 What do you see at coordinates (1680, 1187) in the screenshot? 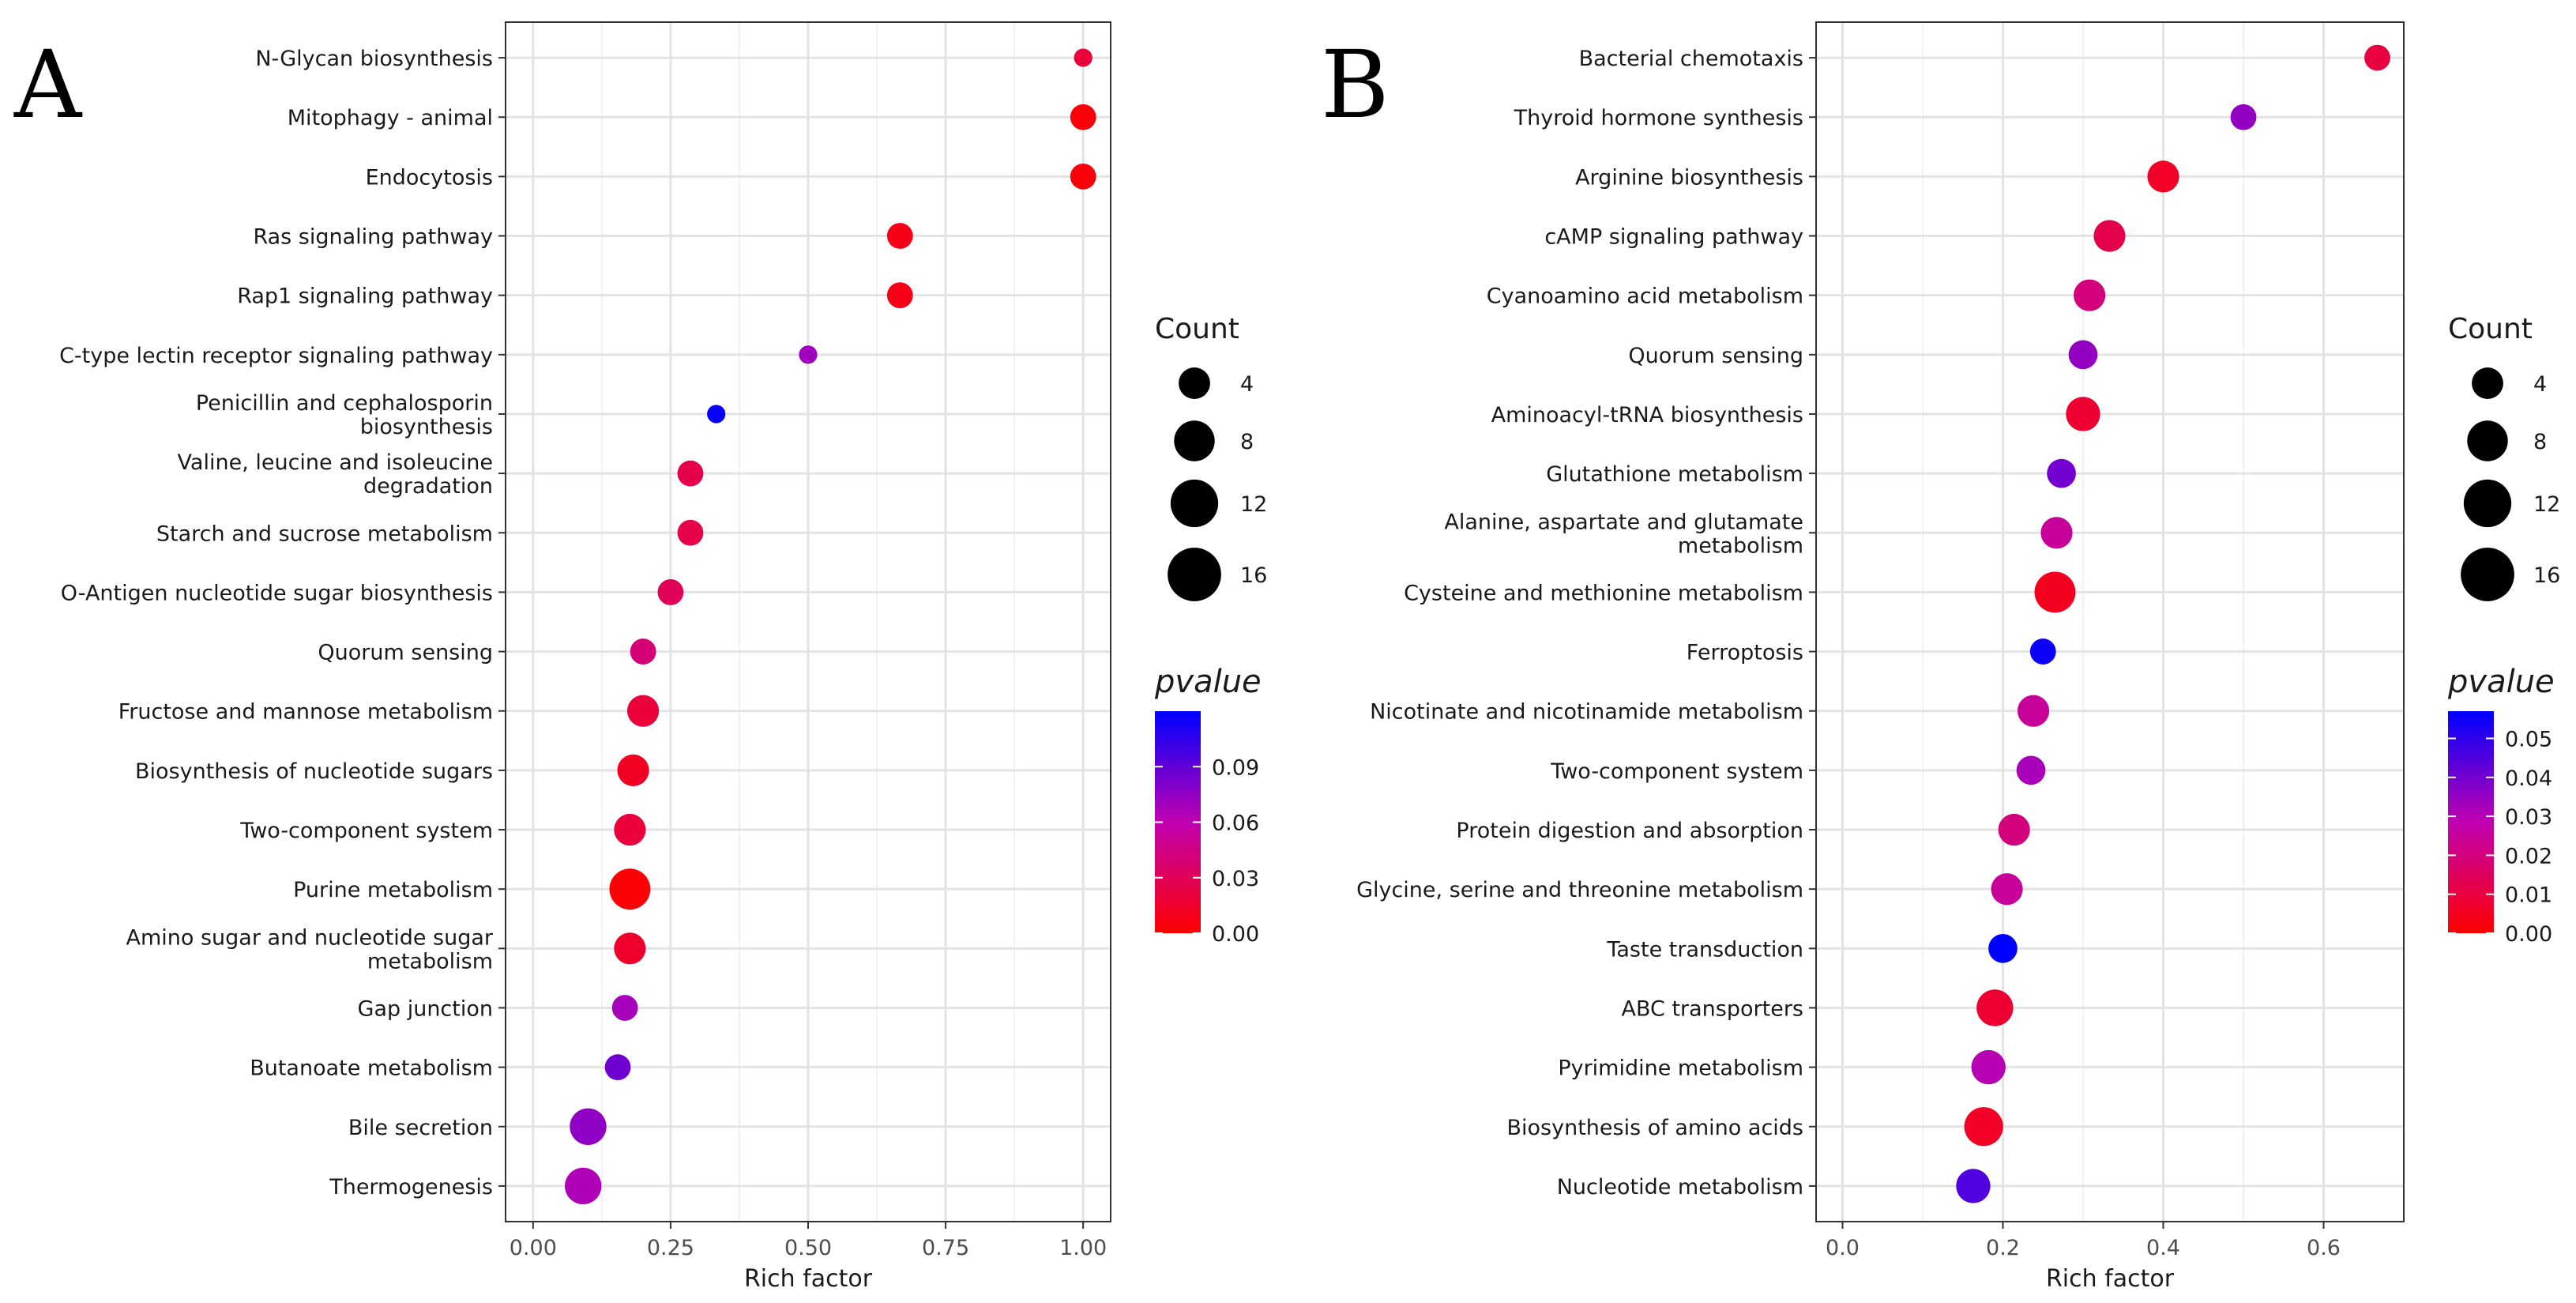
I see `category-label: Nucleotide metabolism` at bounding box center [1680, 1187].